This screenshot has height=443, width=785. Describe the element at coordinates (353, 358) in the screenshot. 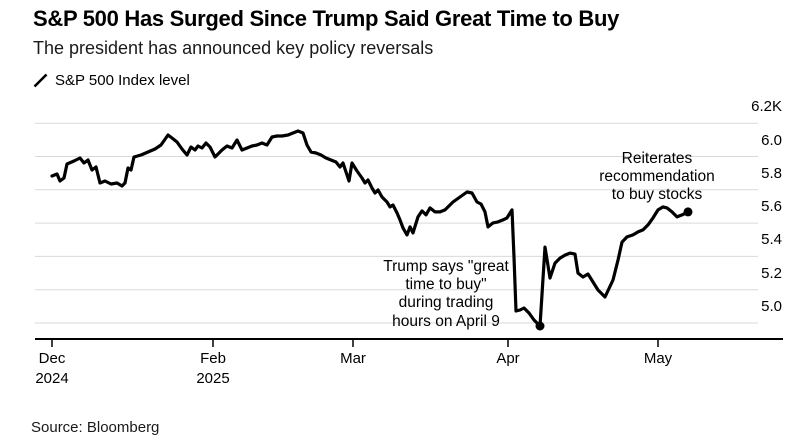

I see `x-axis-label: Mar` at that location.